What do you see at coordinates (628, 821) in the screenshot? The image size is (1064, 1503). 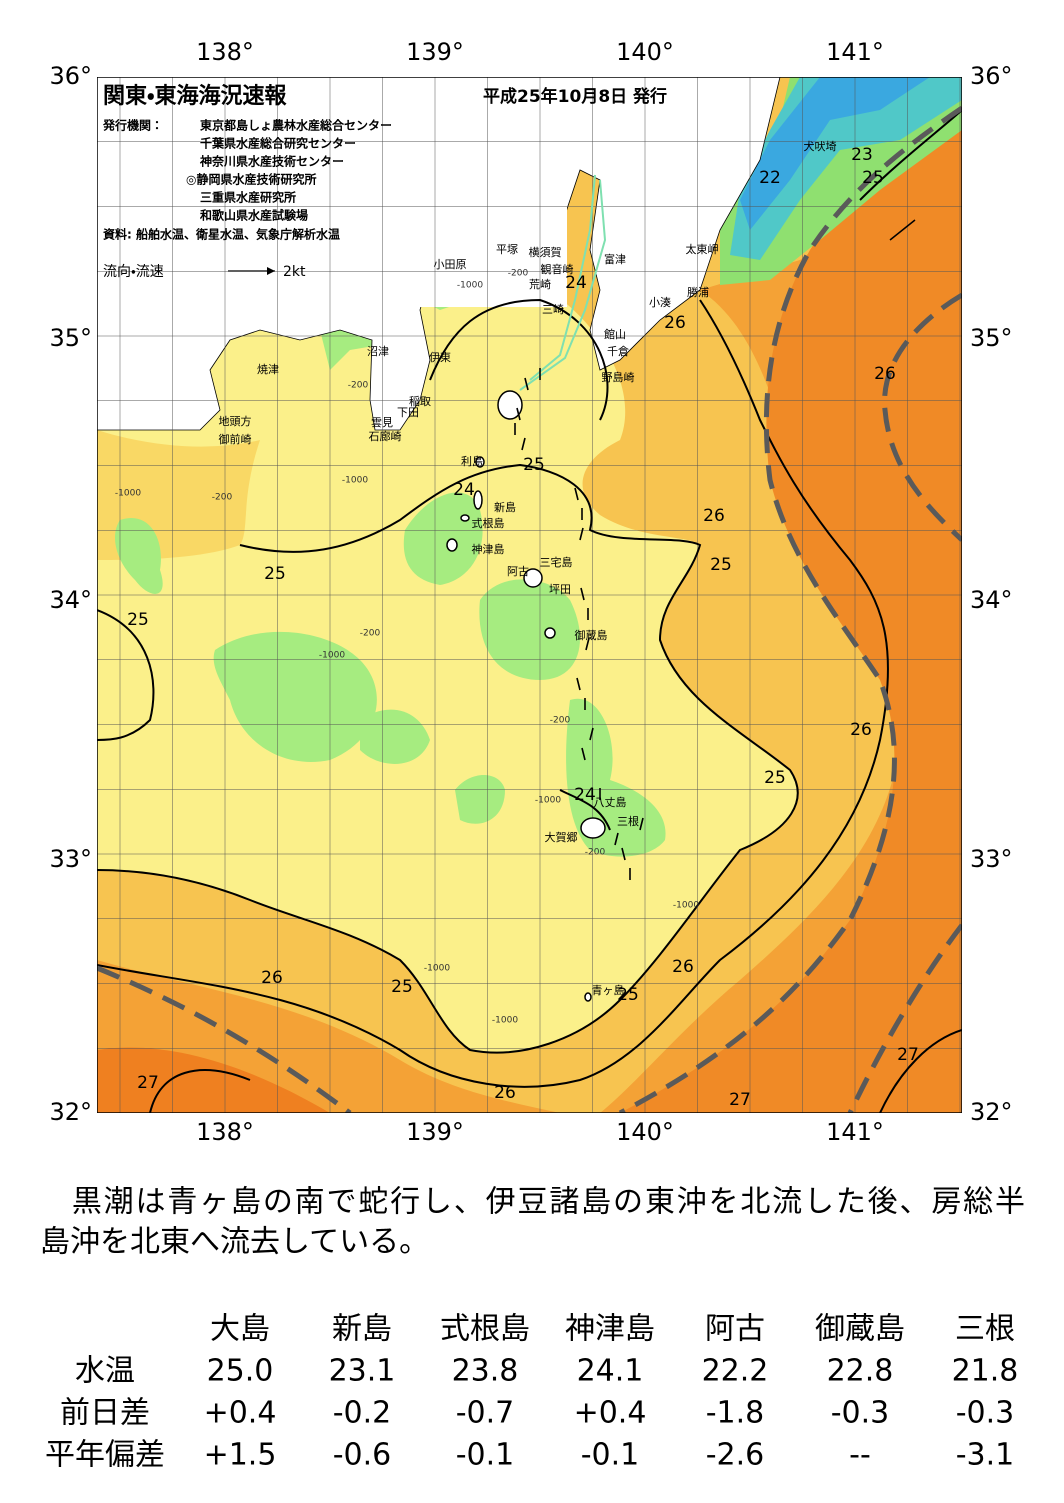 I see `place-name: 三根` at bounding box center [628, 821].